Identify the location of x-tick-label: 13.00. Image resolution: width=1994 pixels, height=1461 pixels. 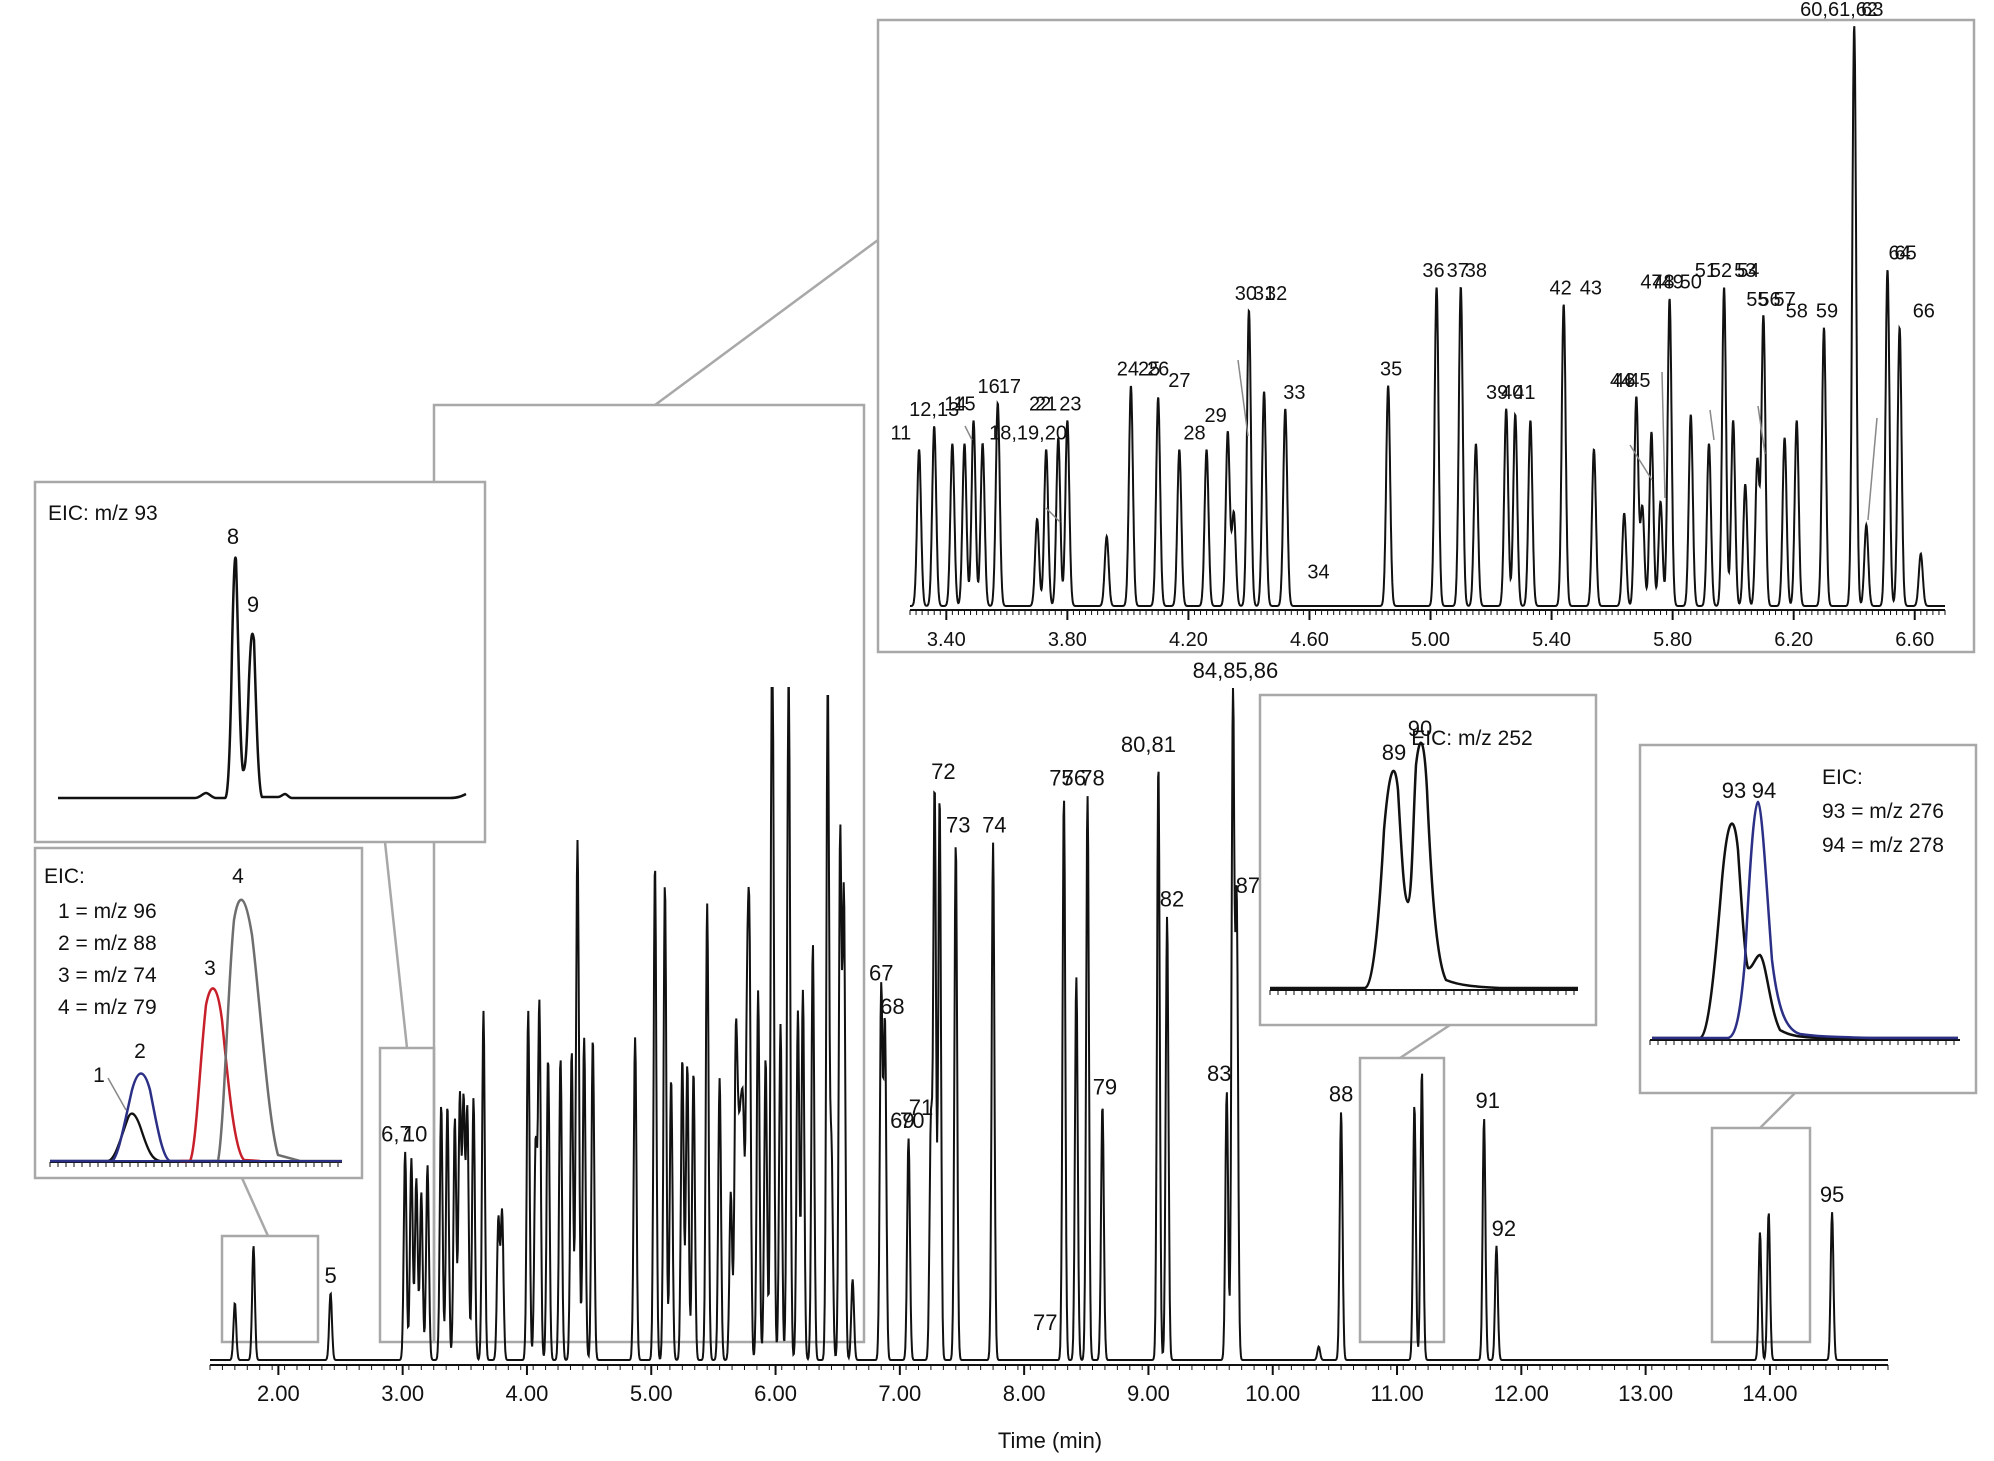
(1645, 1393).